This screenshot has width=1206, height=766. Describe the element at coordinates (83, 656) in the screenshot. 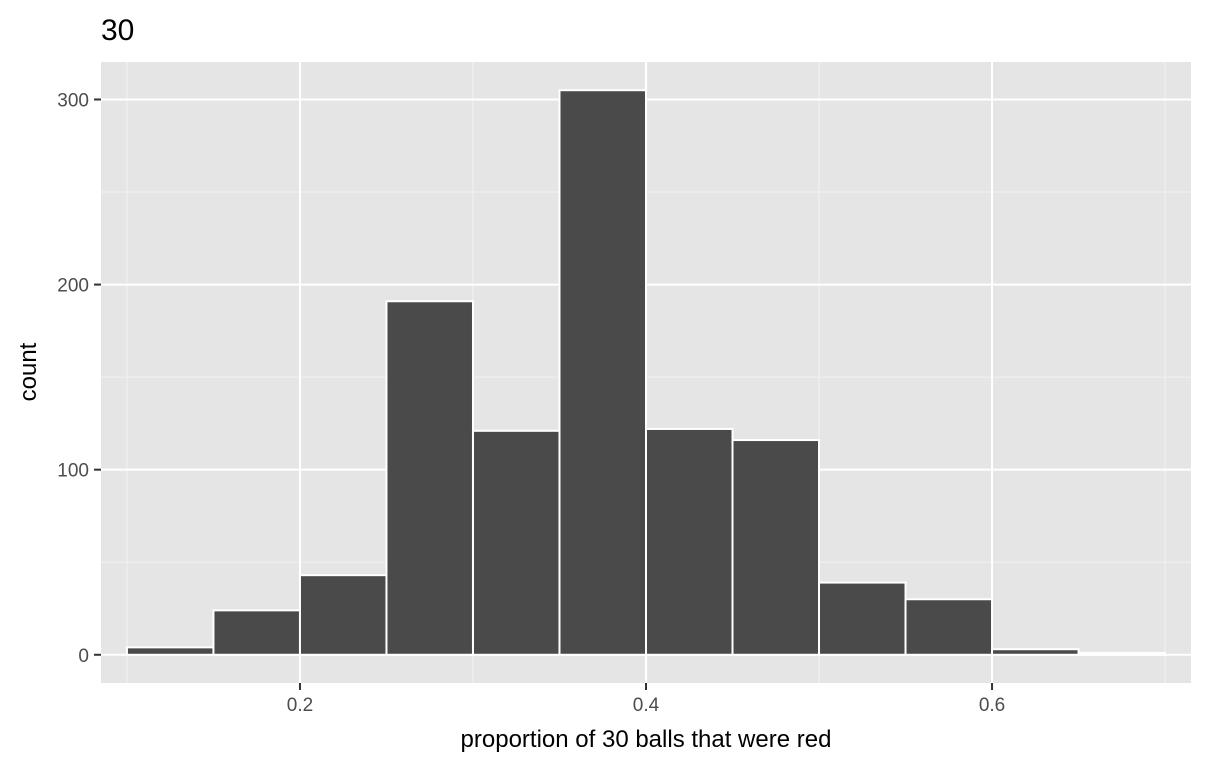

I see `y-tick-label: 0` at that location.